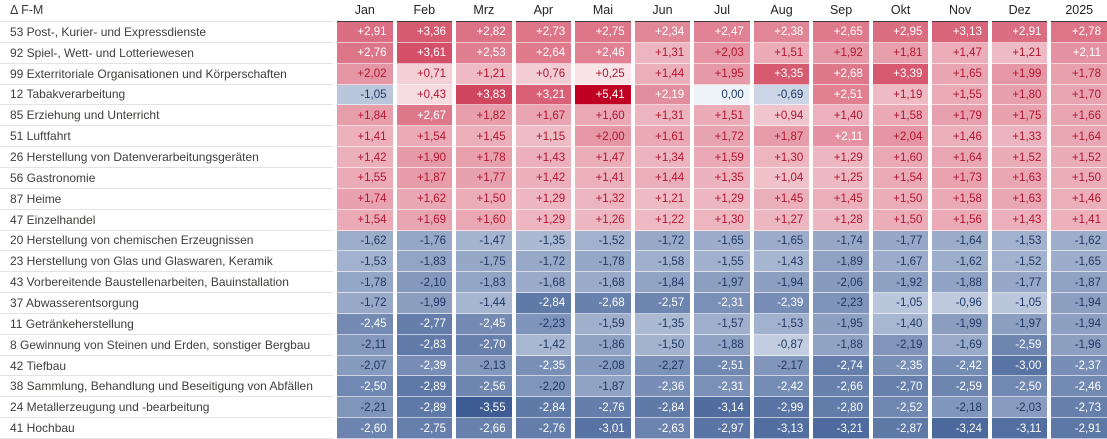 The image size is (1107, 439). What do you see at coordinates (900, 137) in the screenshot?
I see `heatmap-cell: +2,04` at bounding box center [900, 137].